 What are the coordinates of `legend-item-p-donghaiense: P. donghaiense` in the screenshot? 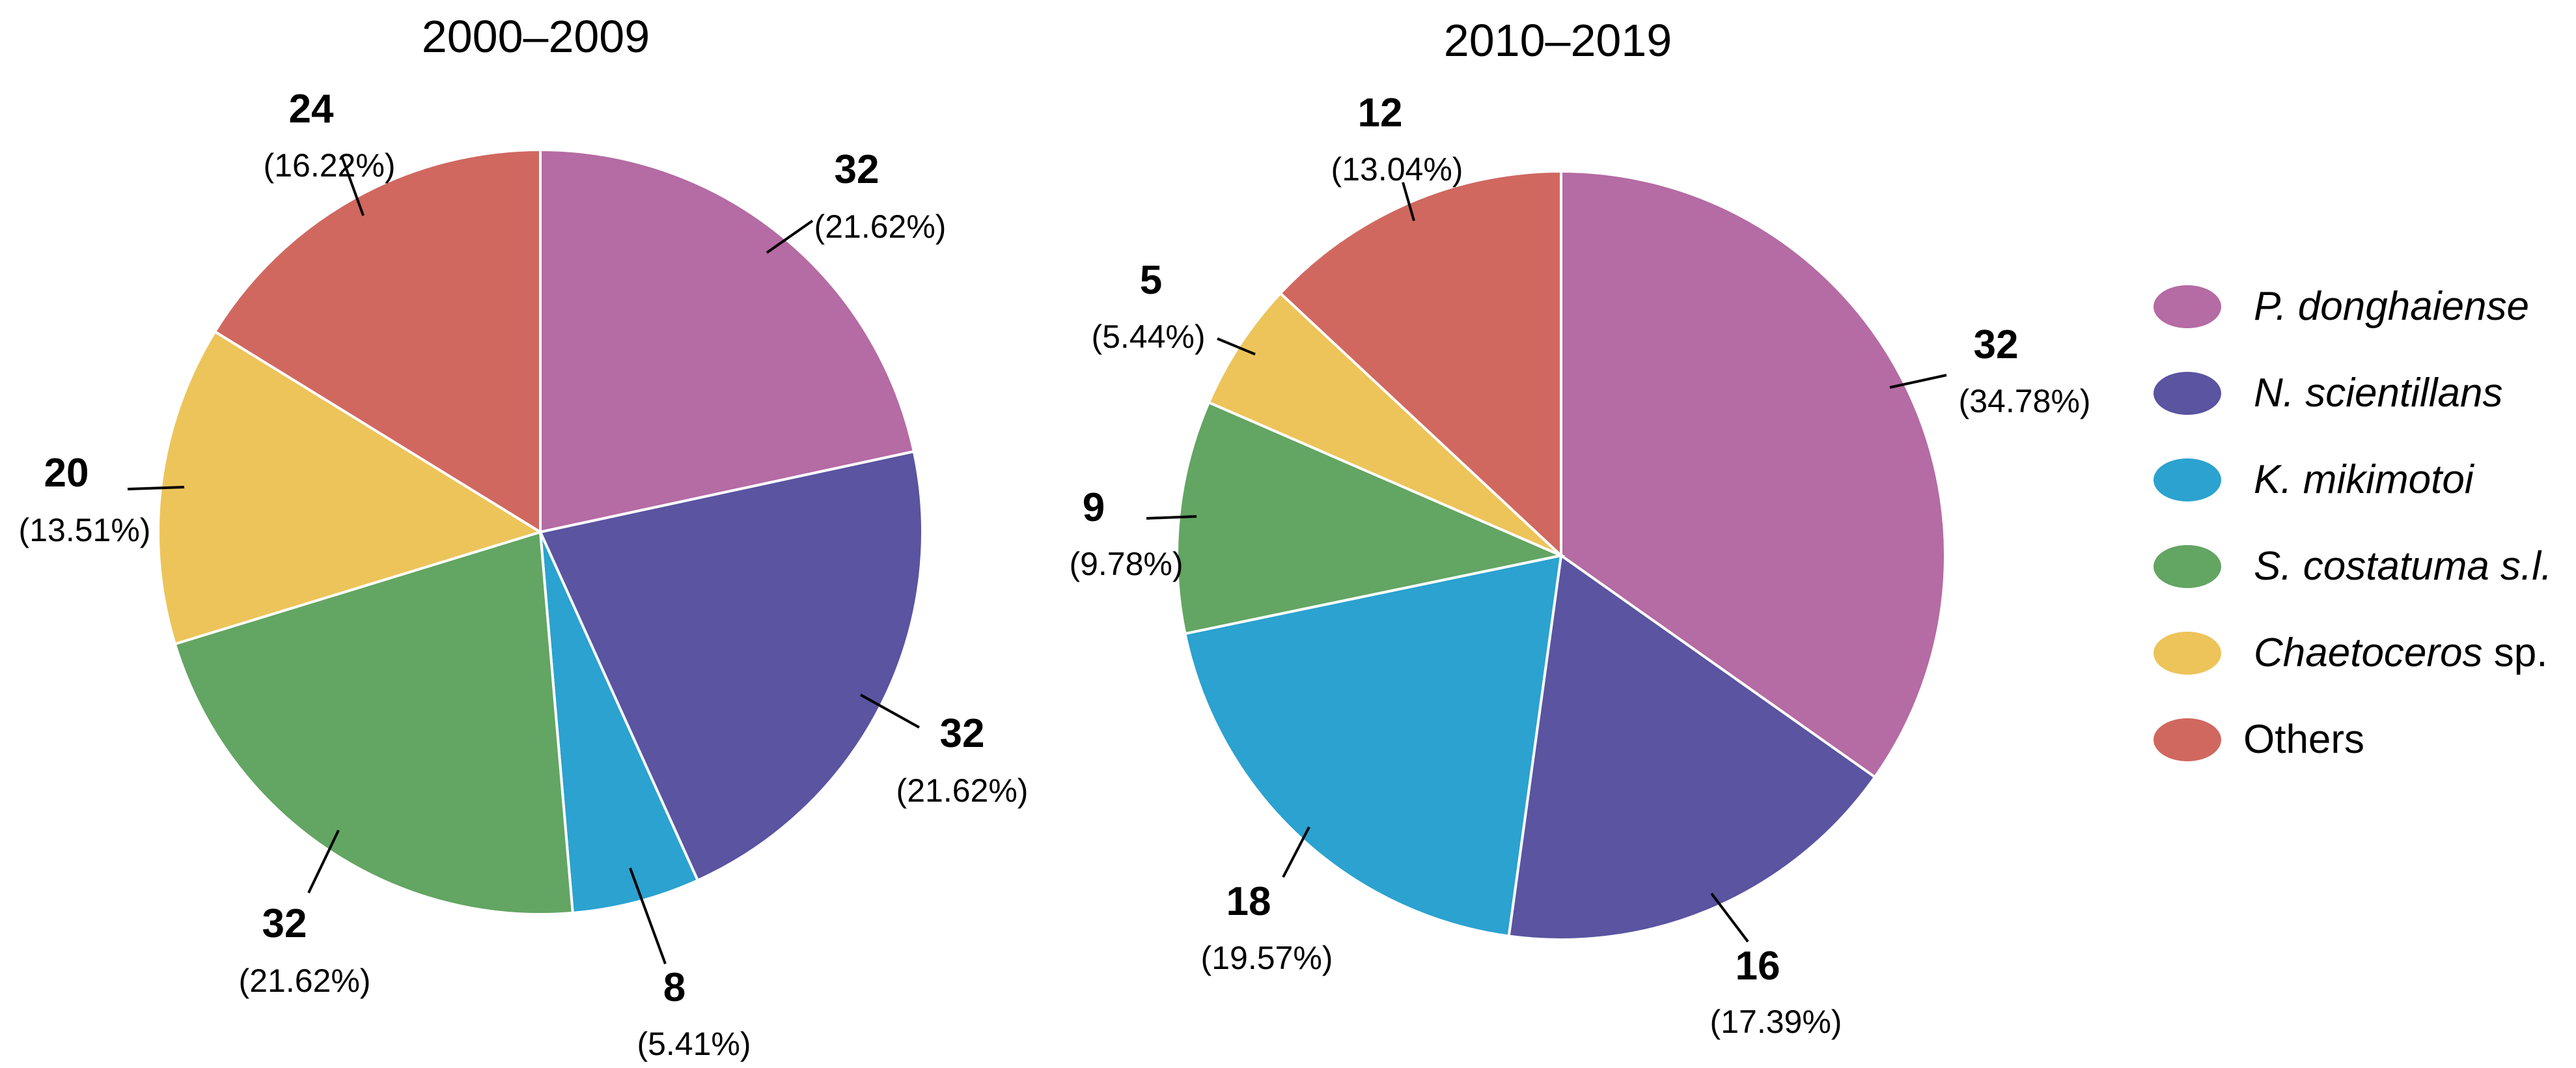 It's located at (2341, 306).